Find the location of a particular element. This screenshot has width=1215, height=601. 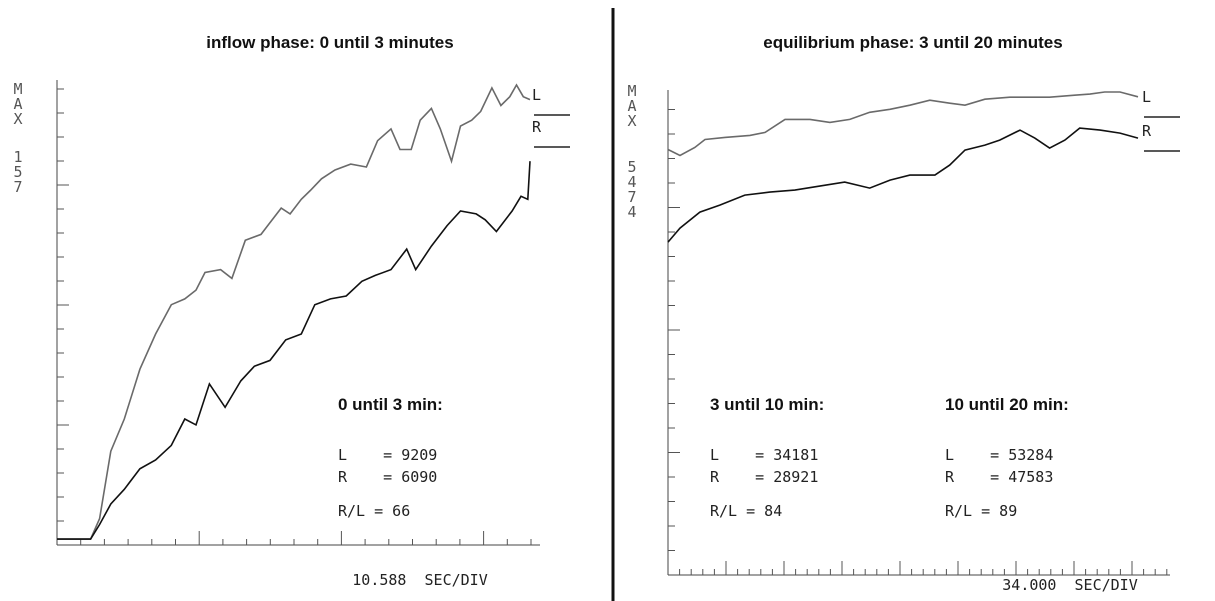

summary-line: R/L = 84 is located at coordinates (746, 511).